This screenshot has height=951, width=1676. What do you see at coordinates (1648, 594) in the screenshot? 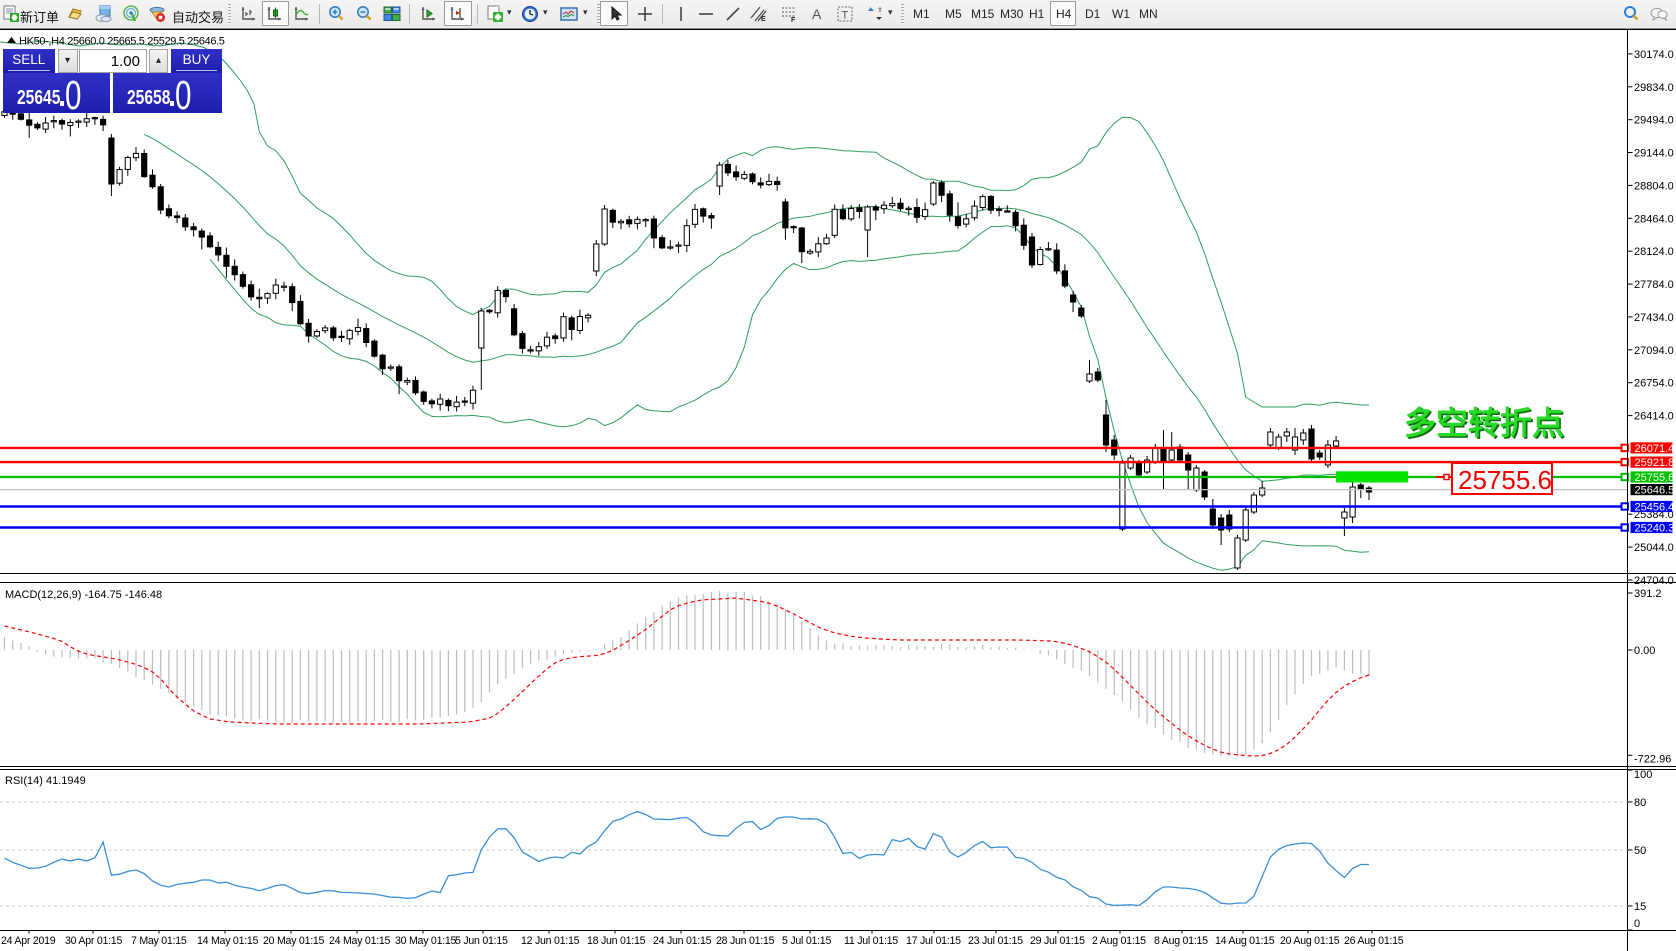
I see `svg-text: 391.2` at bounding box center [1648, 594].